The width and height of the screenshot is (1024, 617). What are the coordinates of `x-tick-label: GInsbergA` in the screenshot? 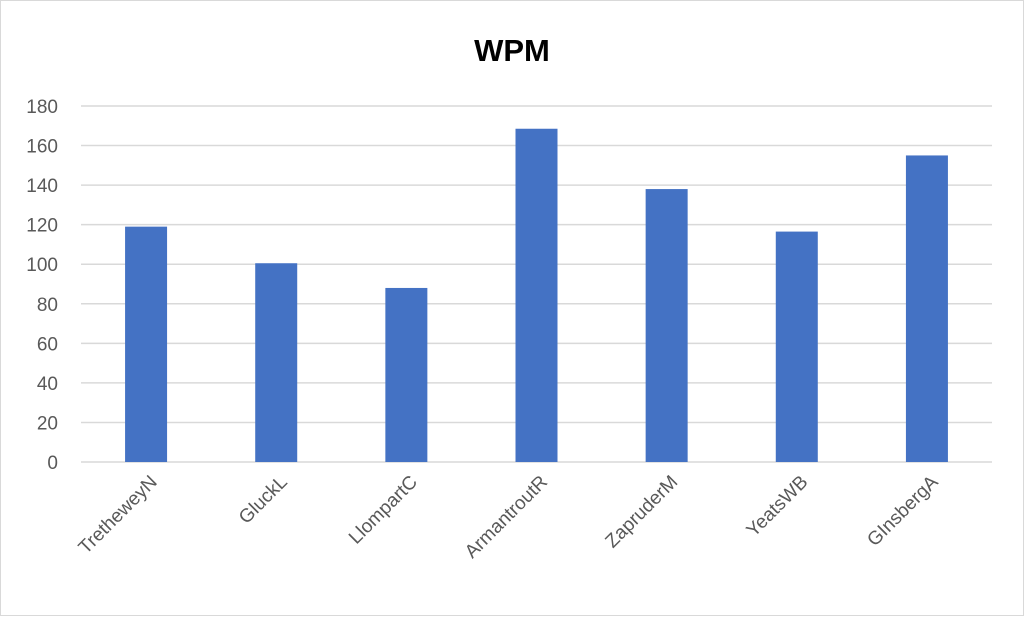 It's located at (902, 510).